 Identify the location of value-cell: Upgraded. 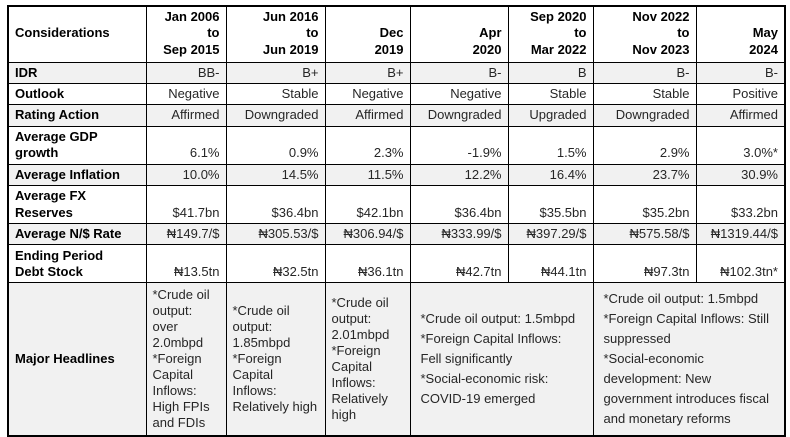
(550, 115).